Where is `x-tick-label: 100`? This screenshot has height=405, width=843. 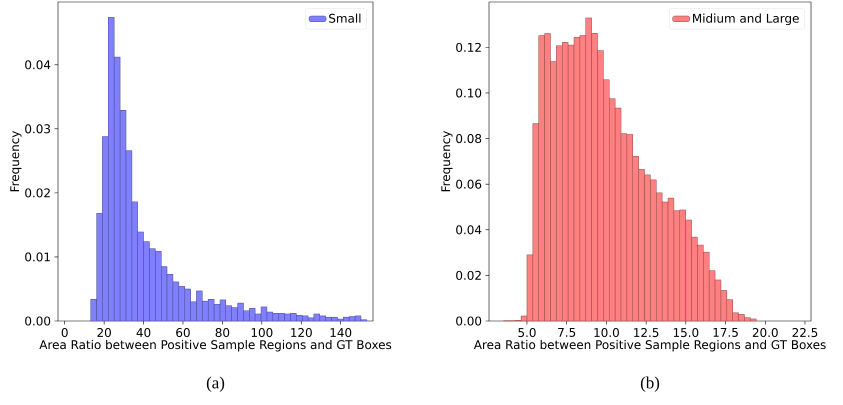 x-tick-label: 100 is located at coordinates (262, 333).